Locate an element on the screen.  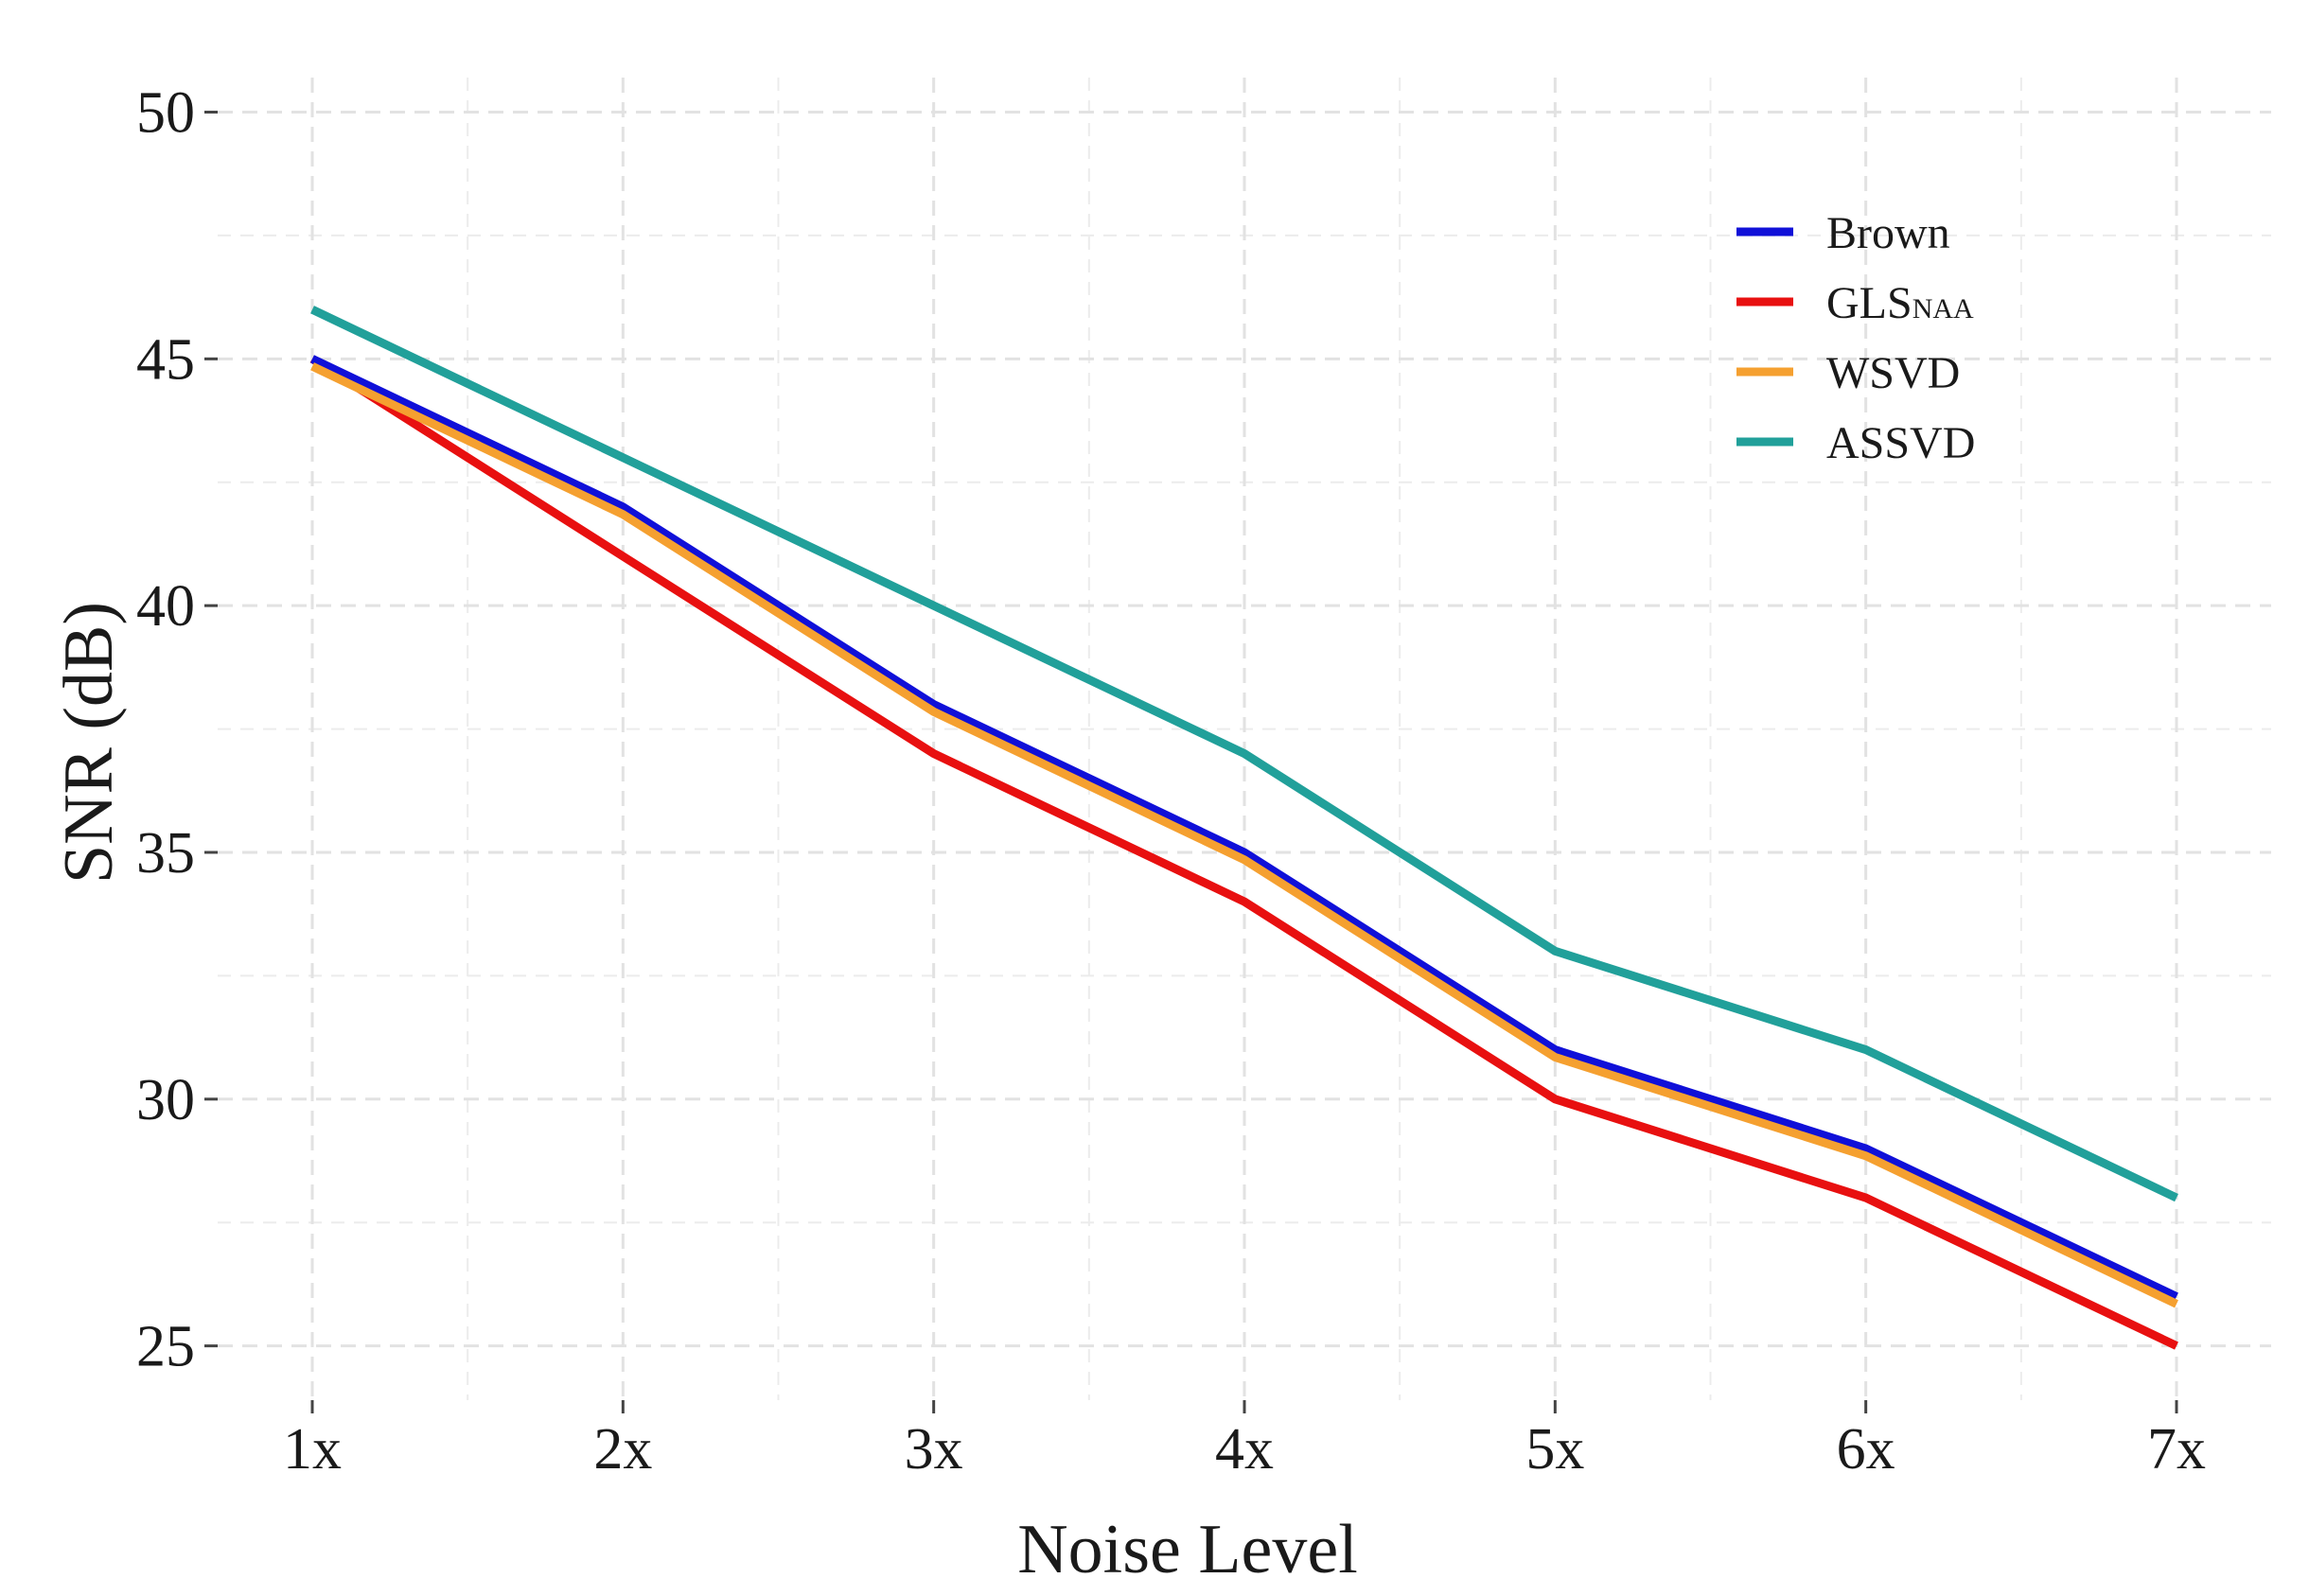
y-axis-title: SNR (dB) is located at coordinates (89, 743).